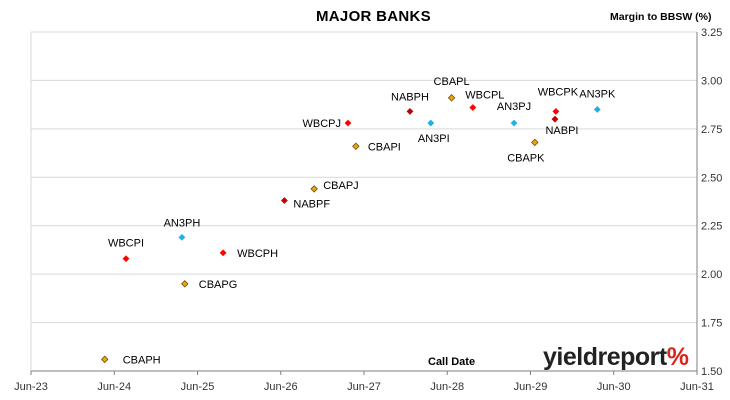 The height and width of the screenshot is (400, 730). Describe the element at coordinates (257, 254) in the screenshot. I see `point-label-wbcph: WBCPH` at that location.